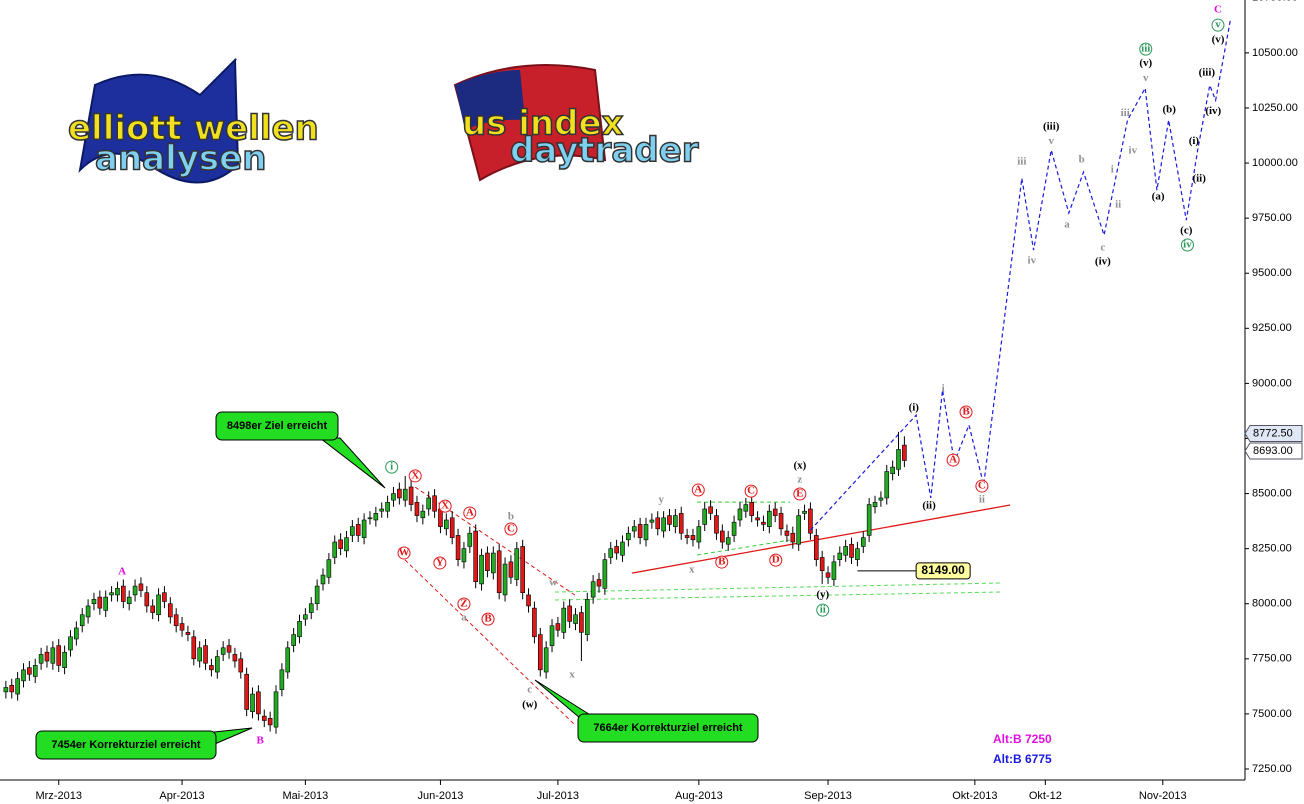 Image resolution: width=1304 pixels, height=804 pixels. I want to click on logo-text: analysen, so click(180, 159).